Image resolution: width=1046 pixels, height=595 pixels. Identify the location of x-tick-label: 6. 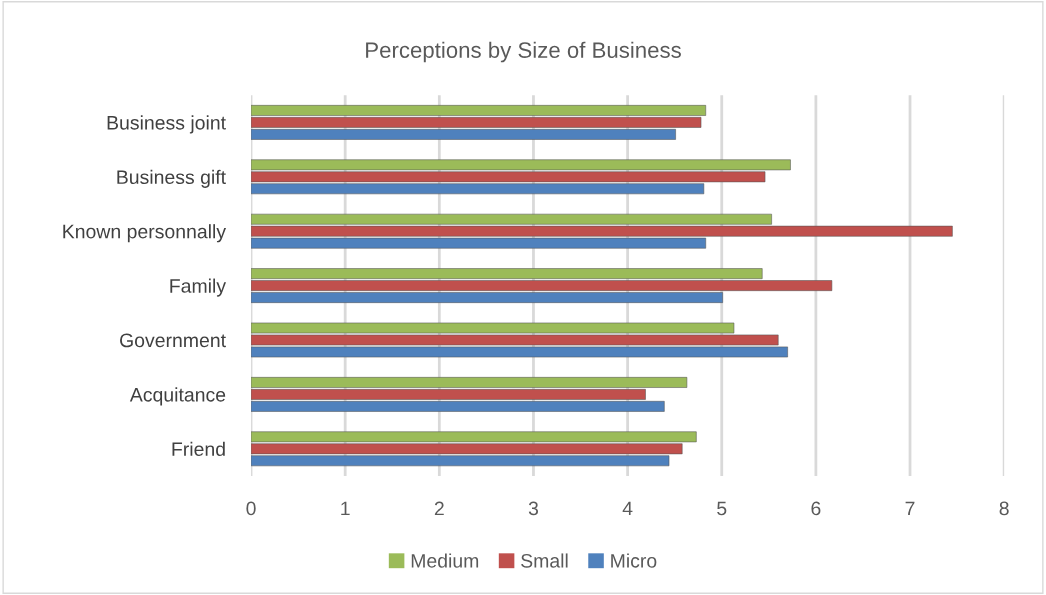
(816, 508).